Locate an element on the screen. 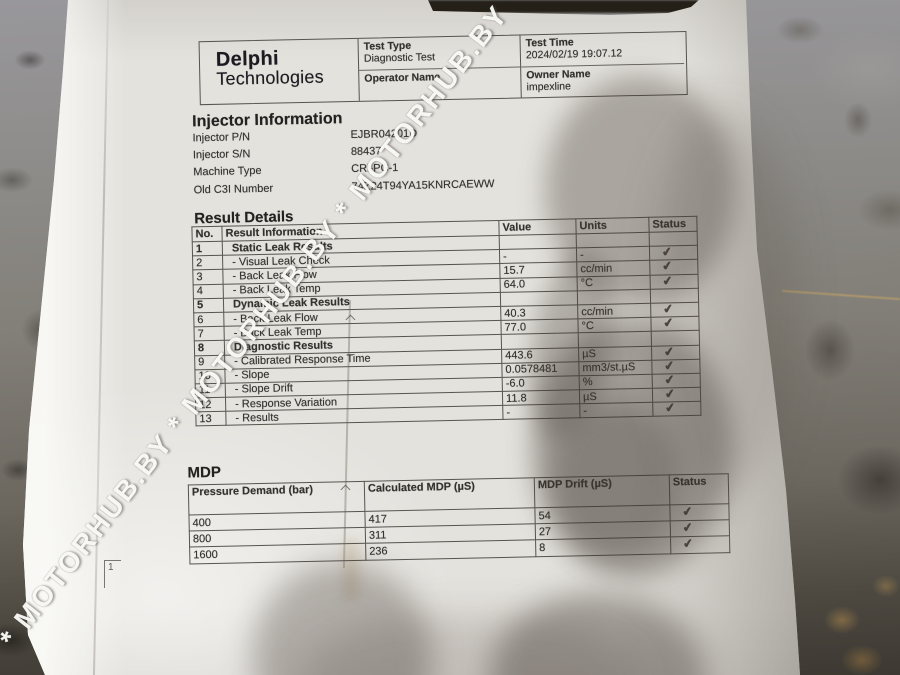 The image size is (900, 675). row-units: % is located at coordinates (616, 382).